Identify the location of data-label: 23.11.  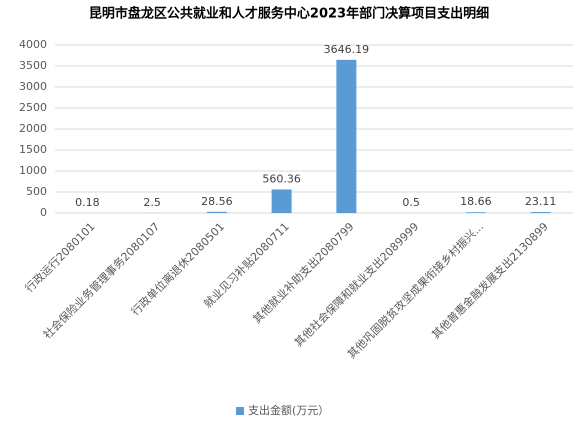
(541, 201).